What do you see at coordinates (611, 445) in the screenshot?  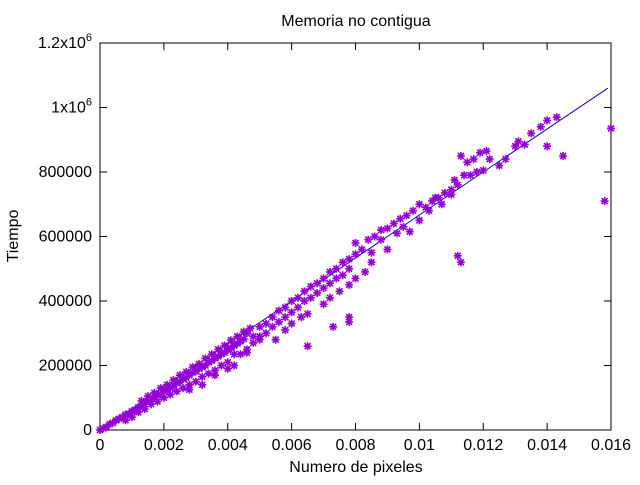 I see `x-tick-label: 0.016` at bounding box center [611, 445].